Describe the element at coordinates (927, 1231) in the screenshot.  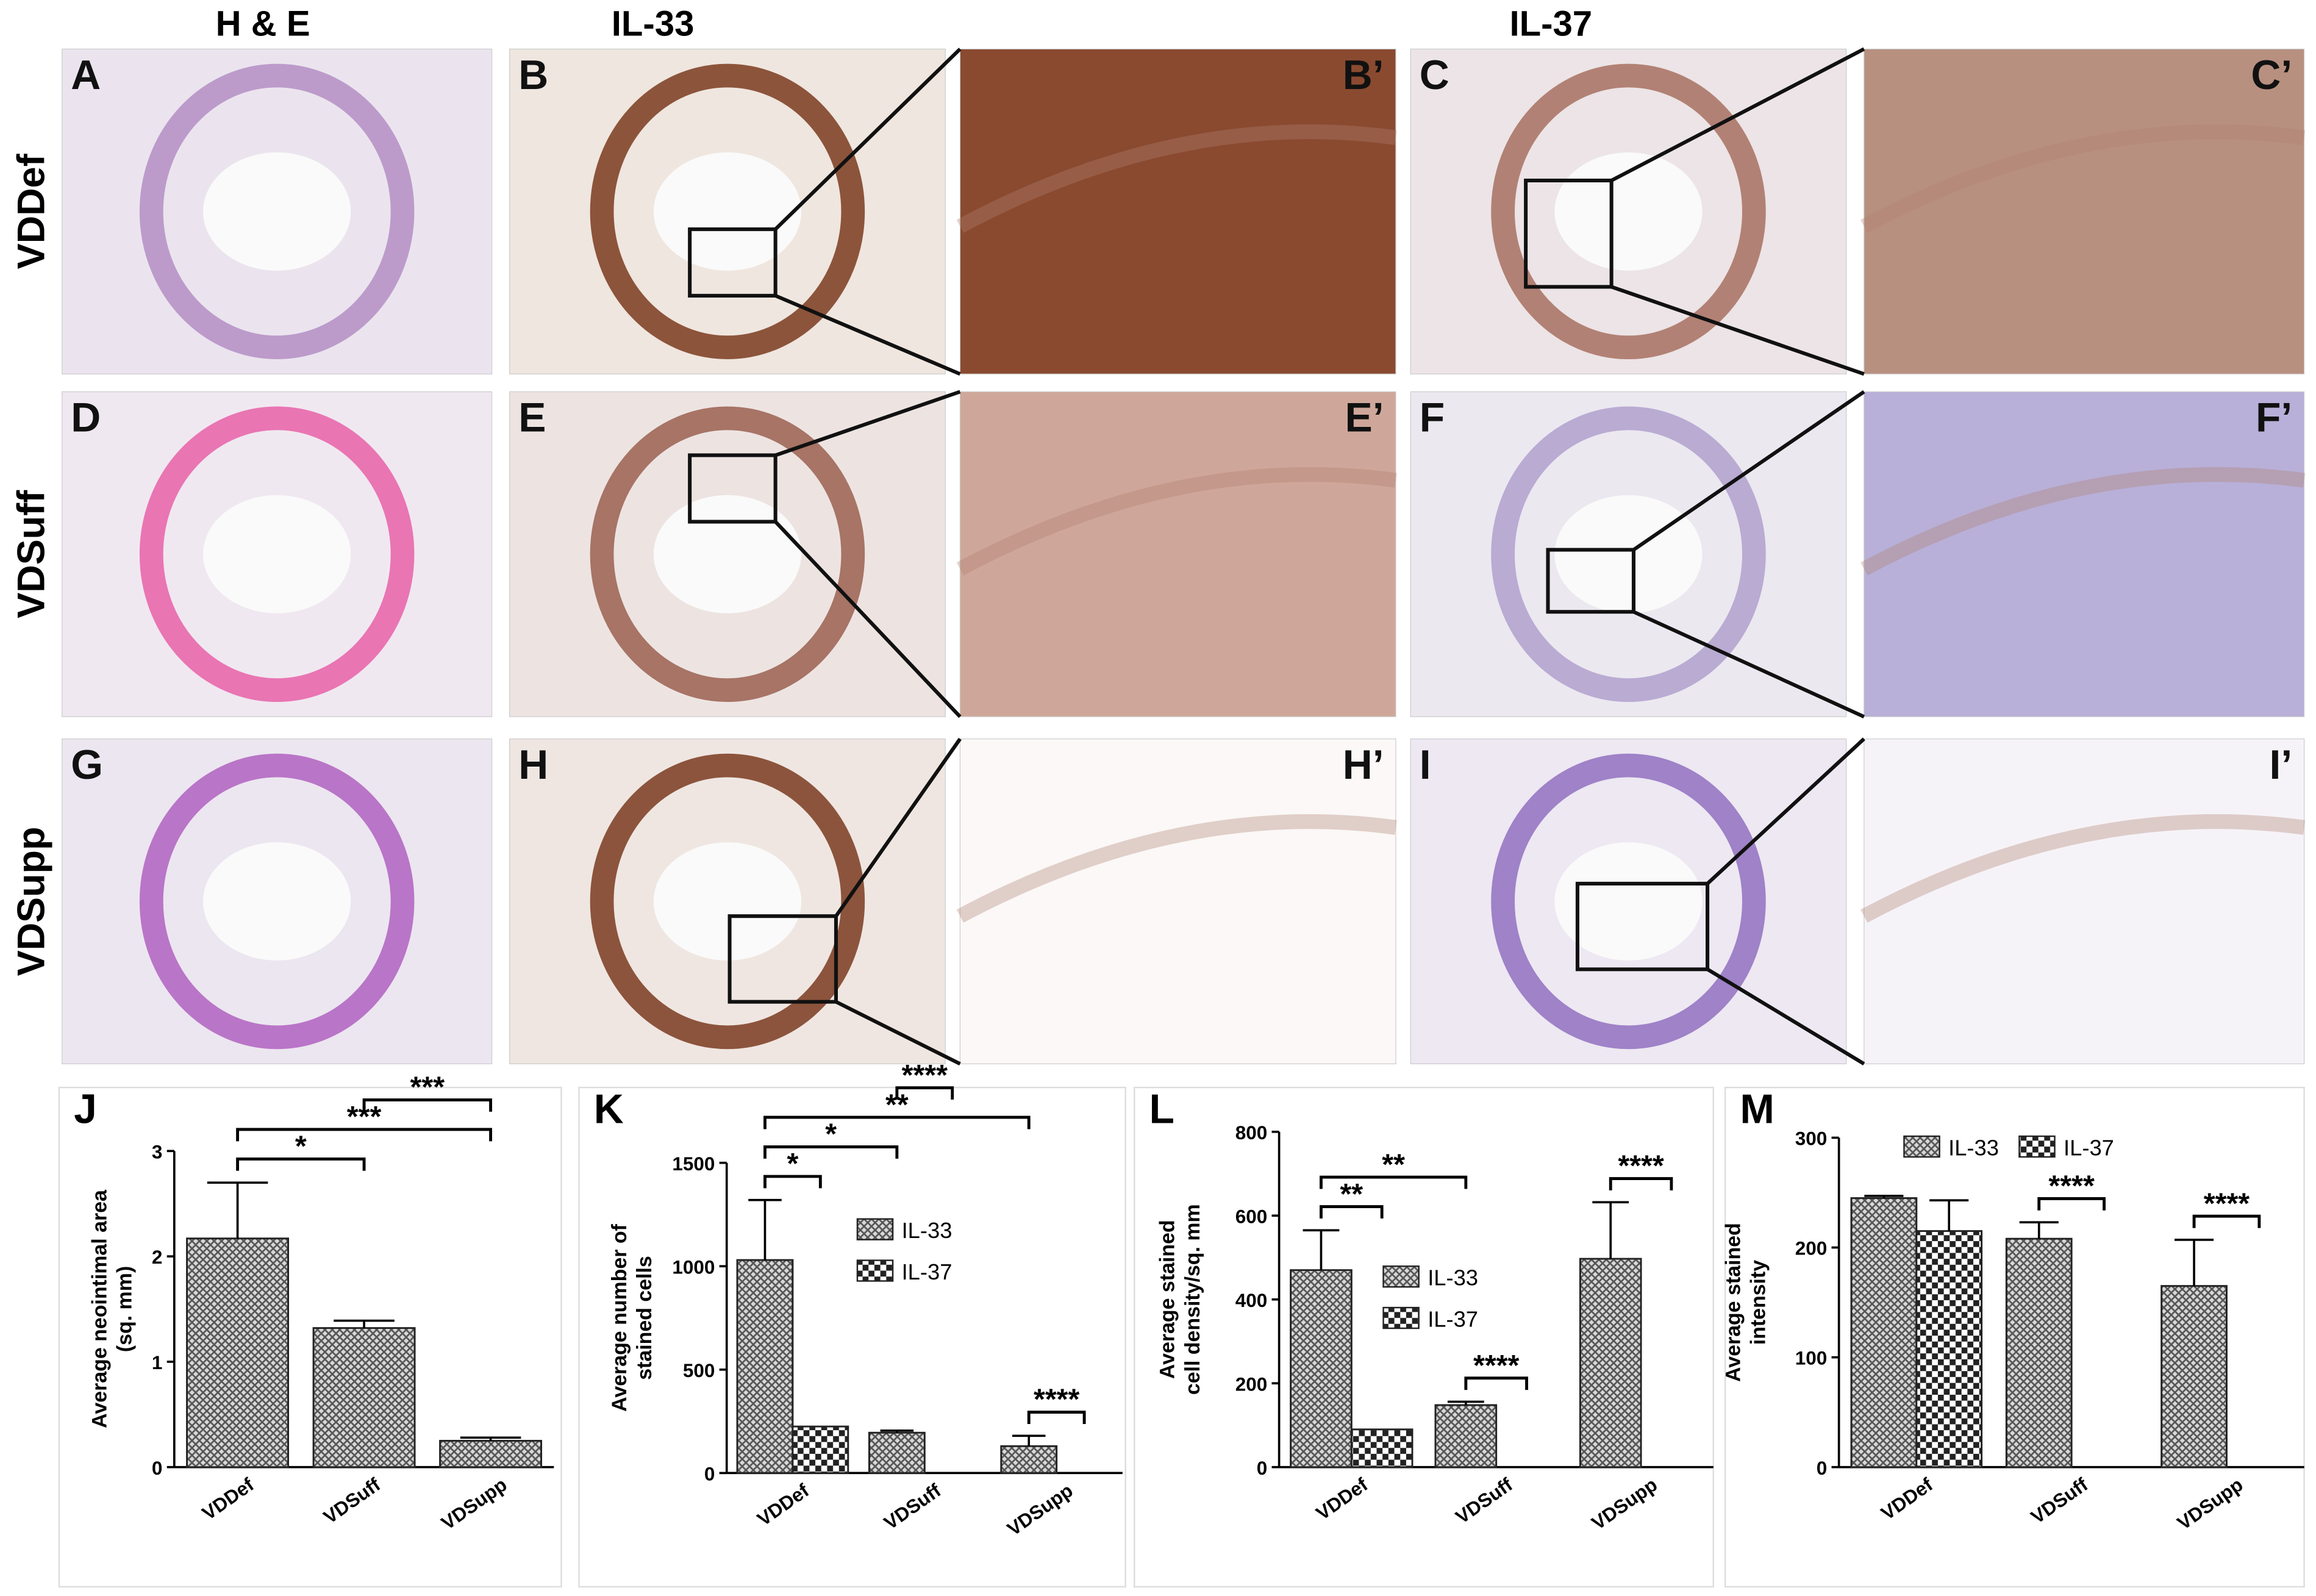
I see `legend-label: IL-33` at that location.